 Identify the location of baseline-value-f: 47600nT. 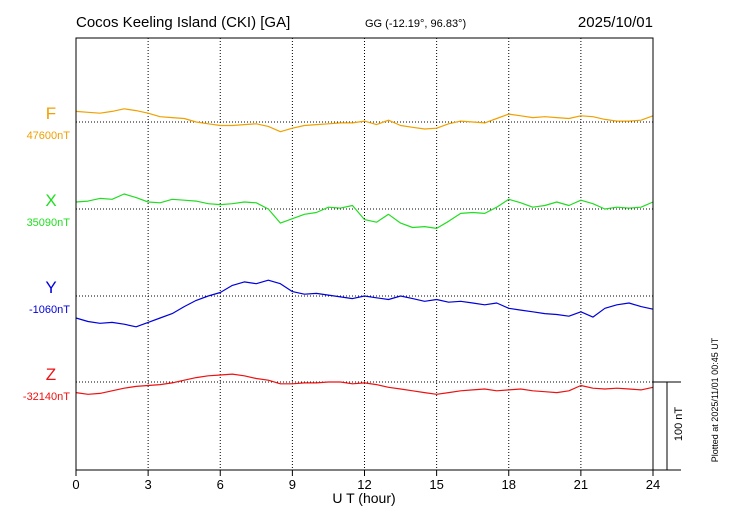
(49, 136).